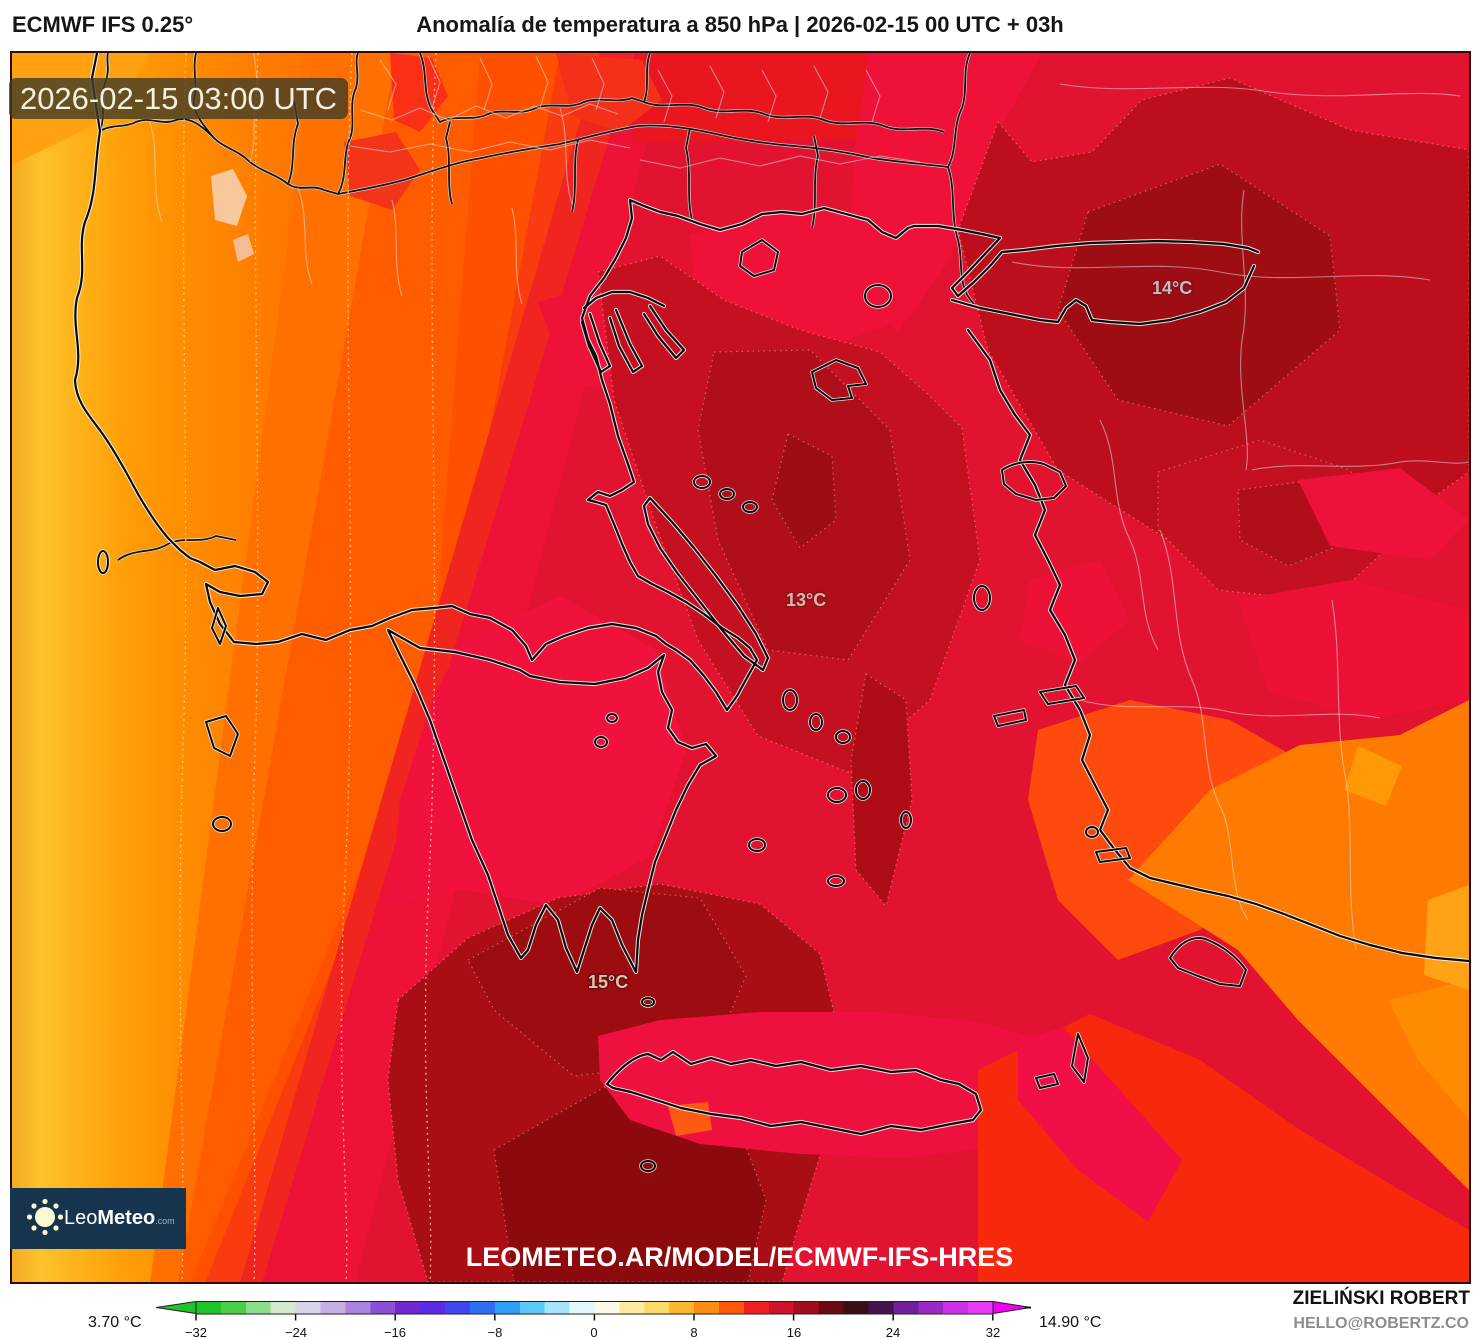 This screenshot has width=1479, height=1339. I want to click on svg-text: 13°C, so click(806, 600).